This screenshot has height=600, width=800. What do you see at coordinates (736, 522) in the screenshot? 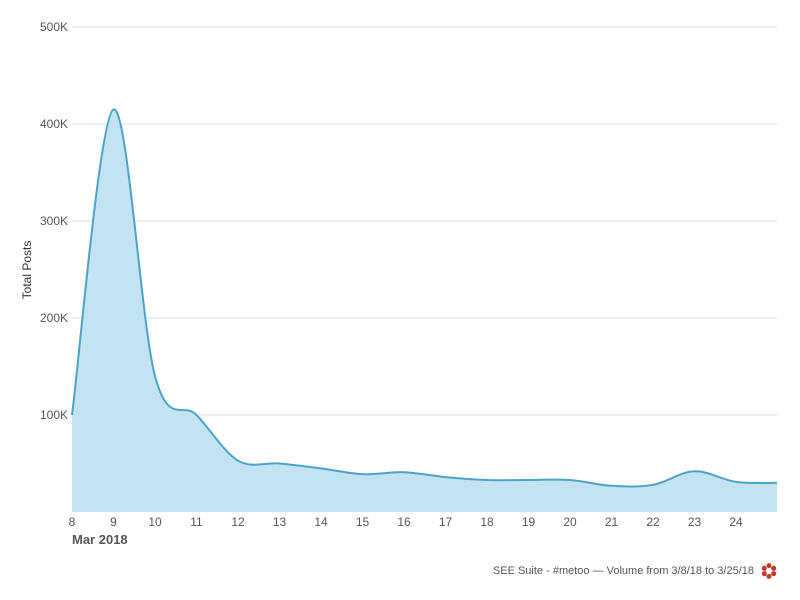
I see `x-tick-label: 24` at bounding box center [736, 522].